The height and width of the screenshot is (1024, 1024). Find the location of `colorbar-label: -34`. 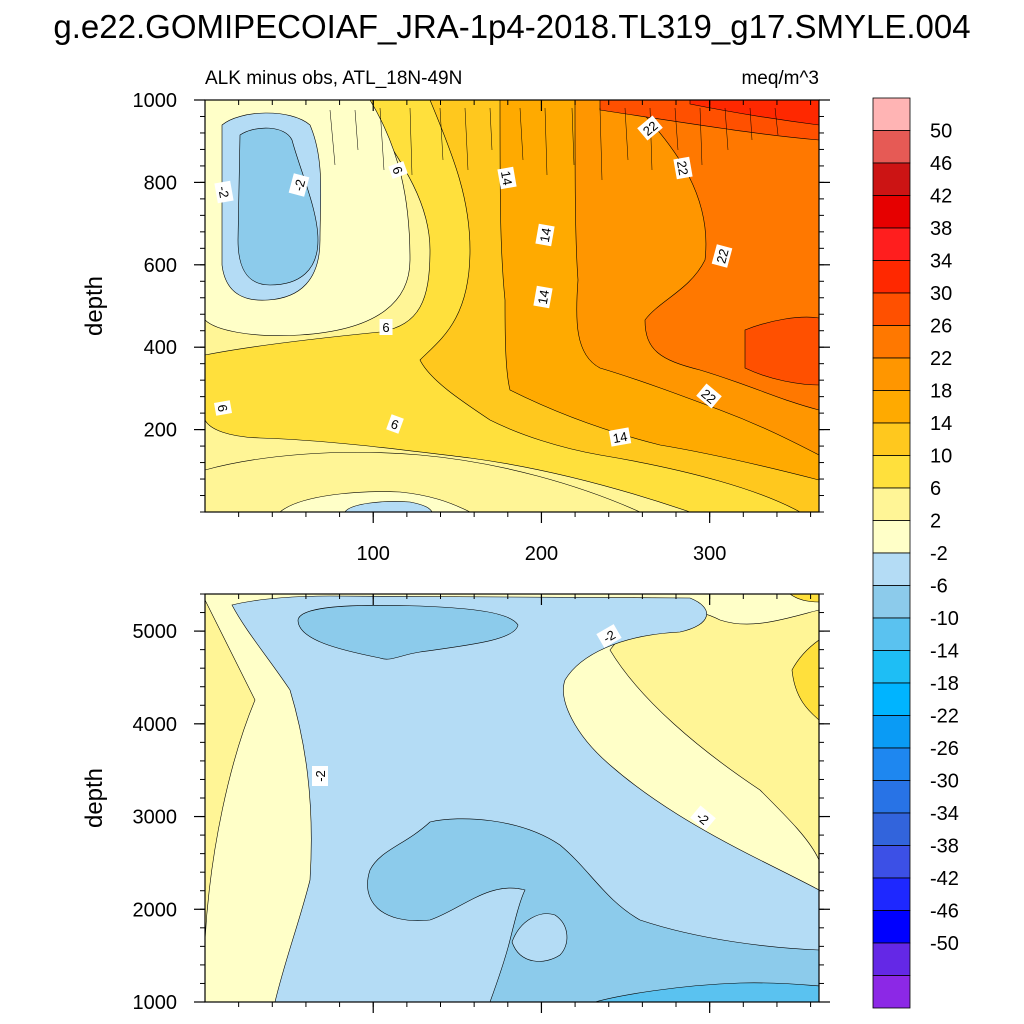

colorbar-label: -34 is located at coordinates (944, 814).